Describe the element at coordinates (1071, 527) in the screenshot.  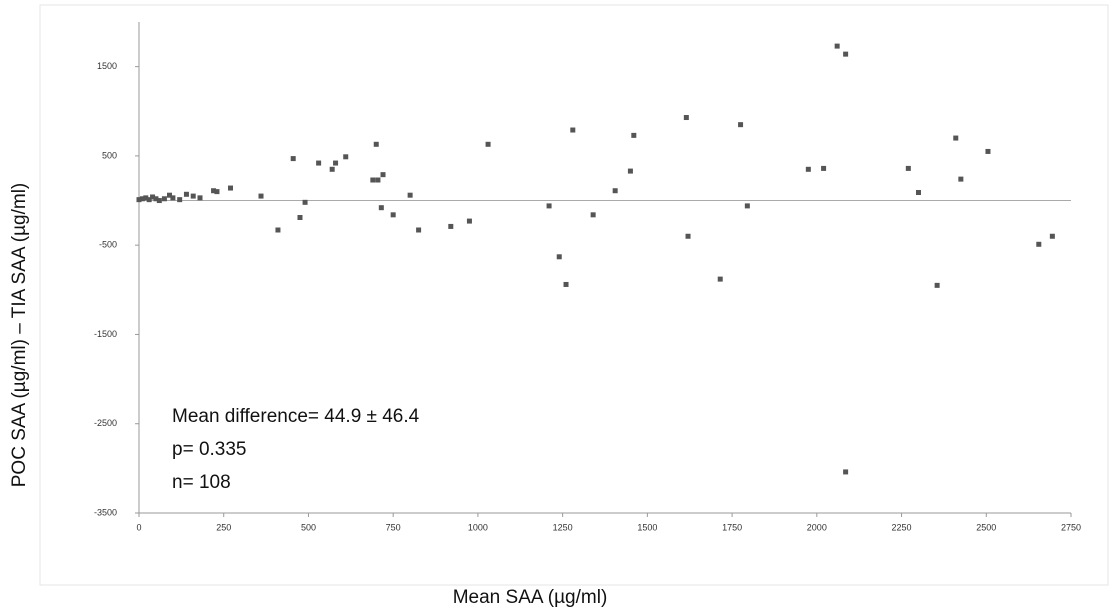
I see `x-tick-label: 2750` at that location.